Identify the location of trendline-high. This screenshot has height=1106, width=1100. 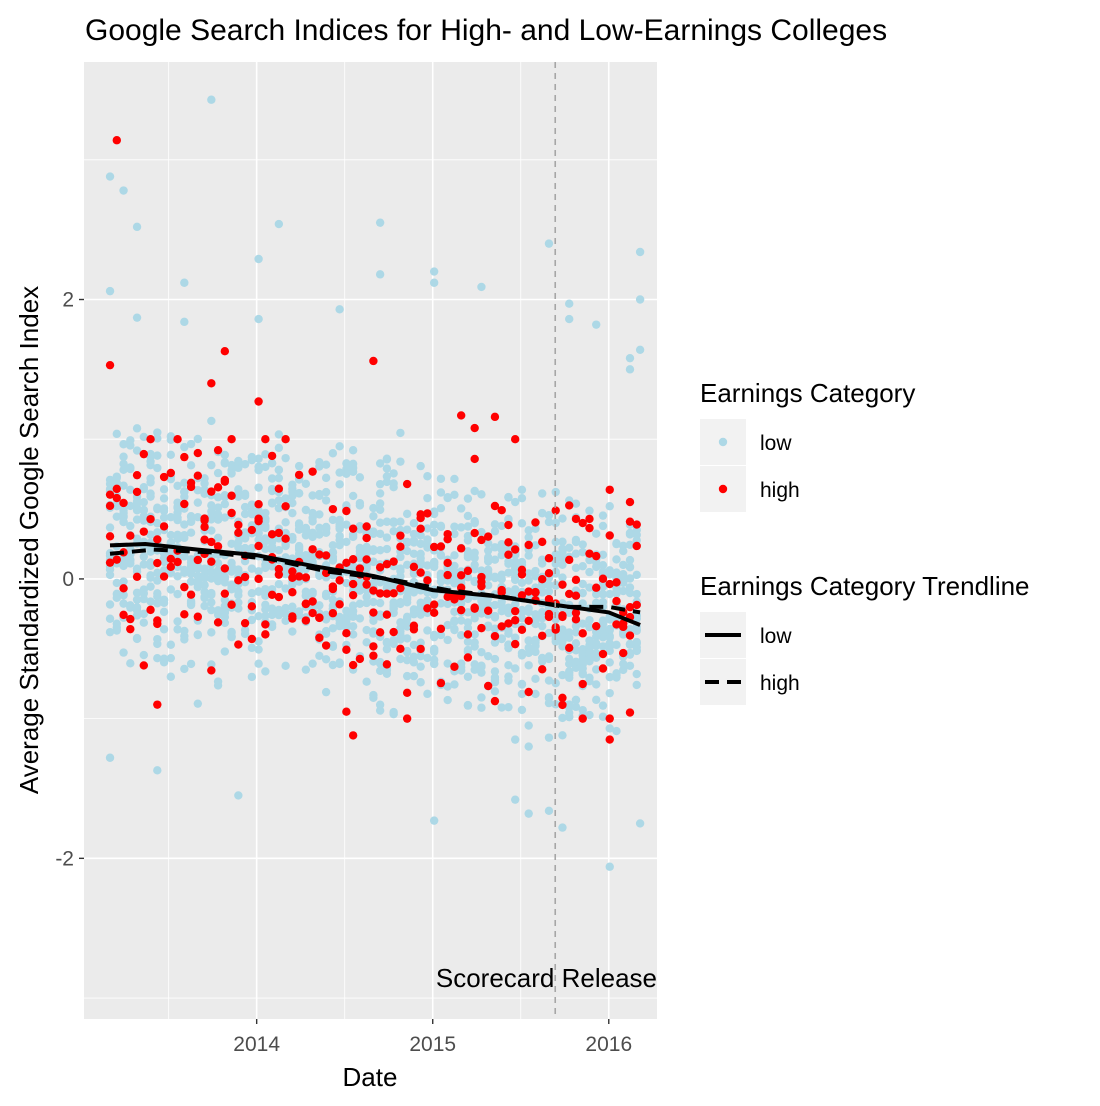
(375, 581).